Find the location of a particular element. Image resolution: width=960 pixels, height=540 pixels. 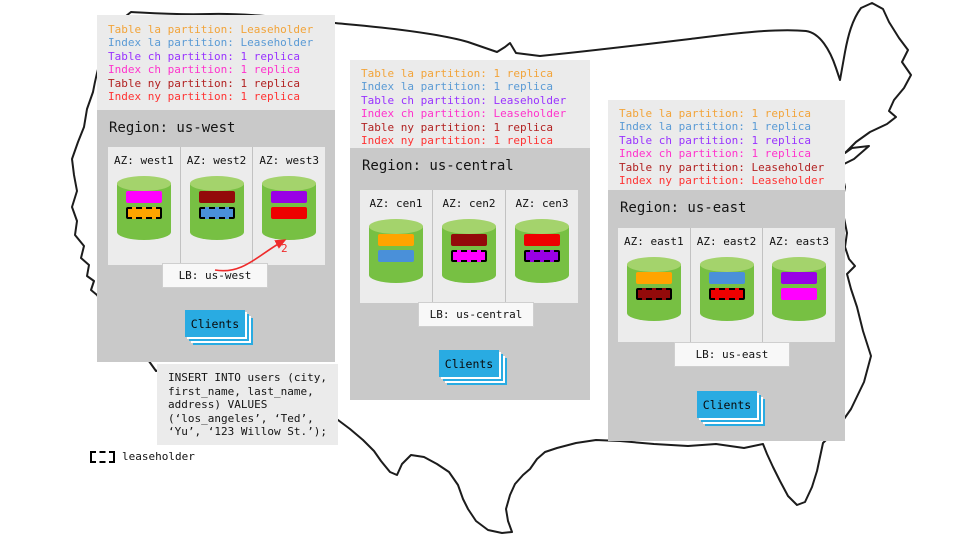

region-title: Region: us-west is located at coordinates (172, 128).